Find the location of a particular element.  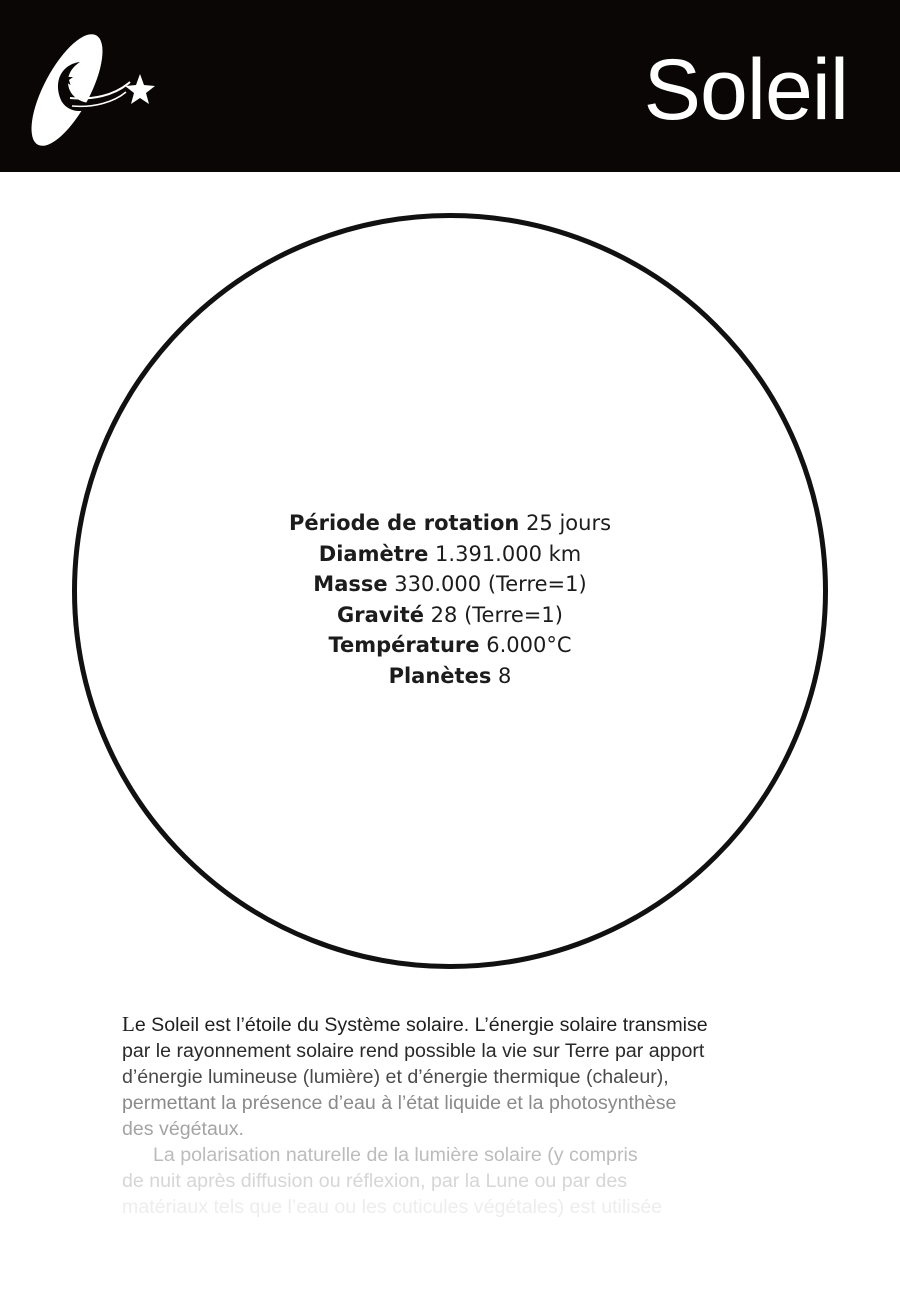

fact-gravity: Gravité 28 (Terre=1) is located at coordinates (450, 615).